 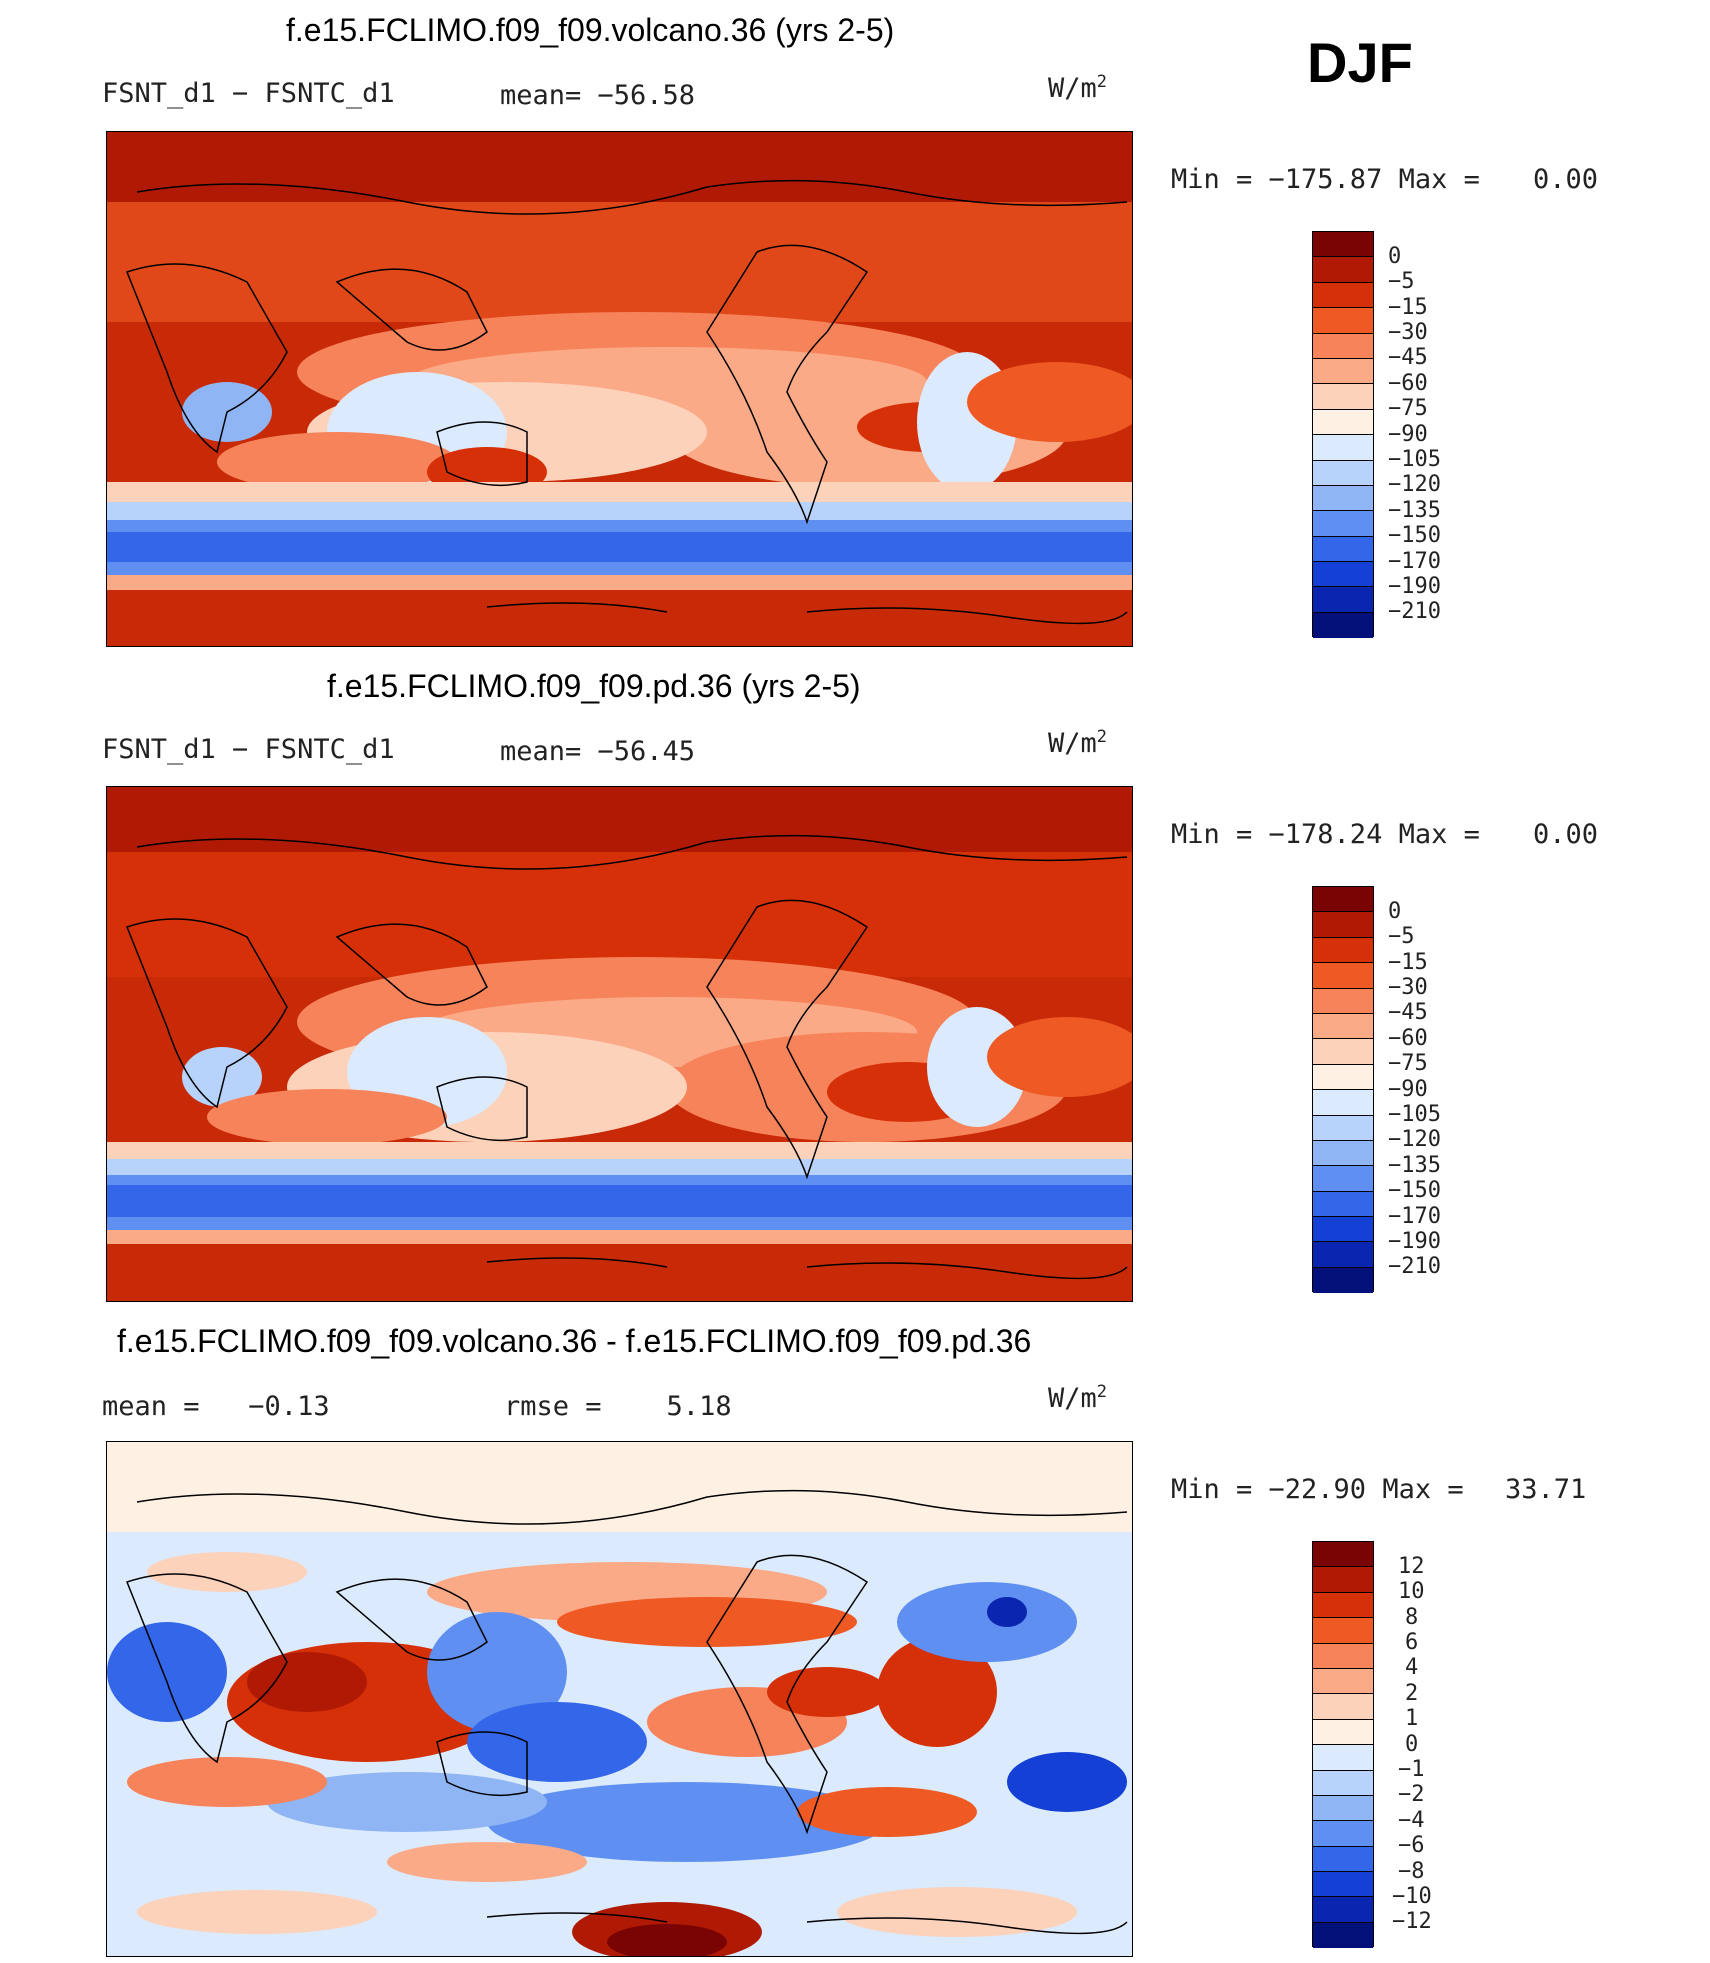 I want to click on panel-1-colorbar-label: 0, so click(x=1395, y=256).